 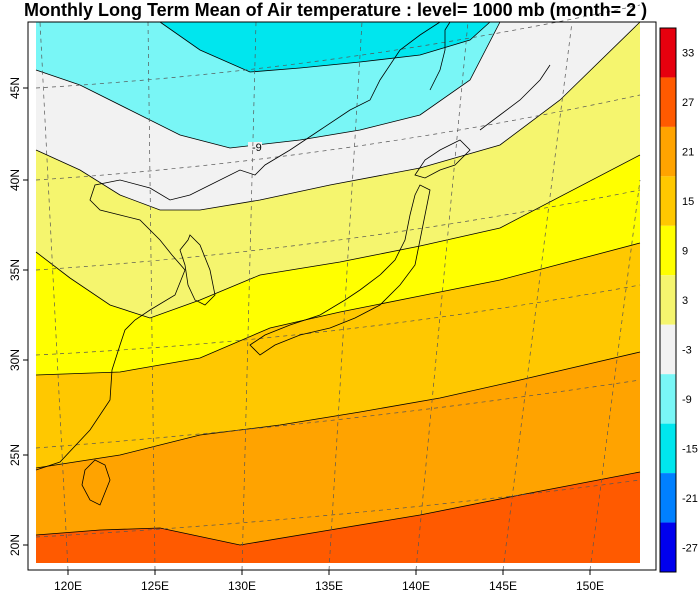 I want to click on colorbar-label: 27, so click(x=688, y=103).